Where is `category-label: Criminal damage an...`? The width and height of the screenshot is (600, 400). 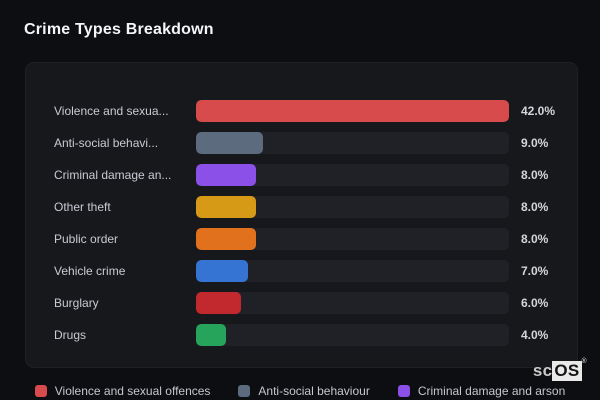
category-label: Criminal damage an... is located at coordinates (113, 175).